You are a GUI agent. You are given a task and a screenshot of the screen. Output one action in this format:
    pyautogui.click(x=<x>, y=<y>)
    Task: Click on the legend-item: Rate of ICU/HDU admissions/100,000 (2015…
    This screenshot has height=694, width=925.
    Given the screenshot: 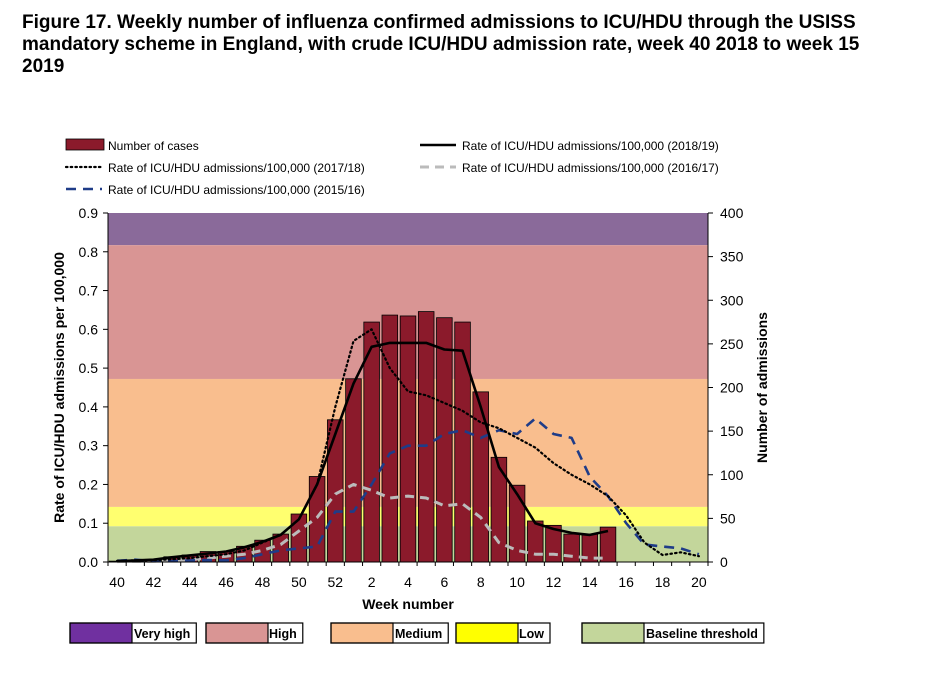 What is the action you would take?
    pyautogui.click(x=215, y=190)
    